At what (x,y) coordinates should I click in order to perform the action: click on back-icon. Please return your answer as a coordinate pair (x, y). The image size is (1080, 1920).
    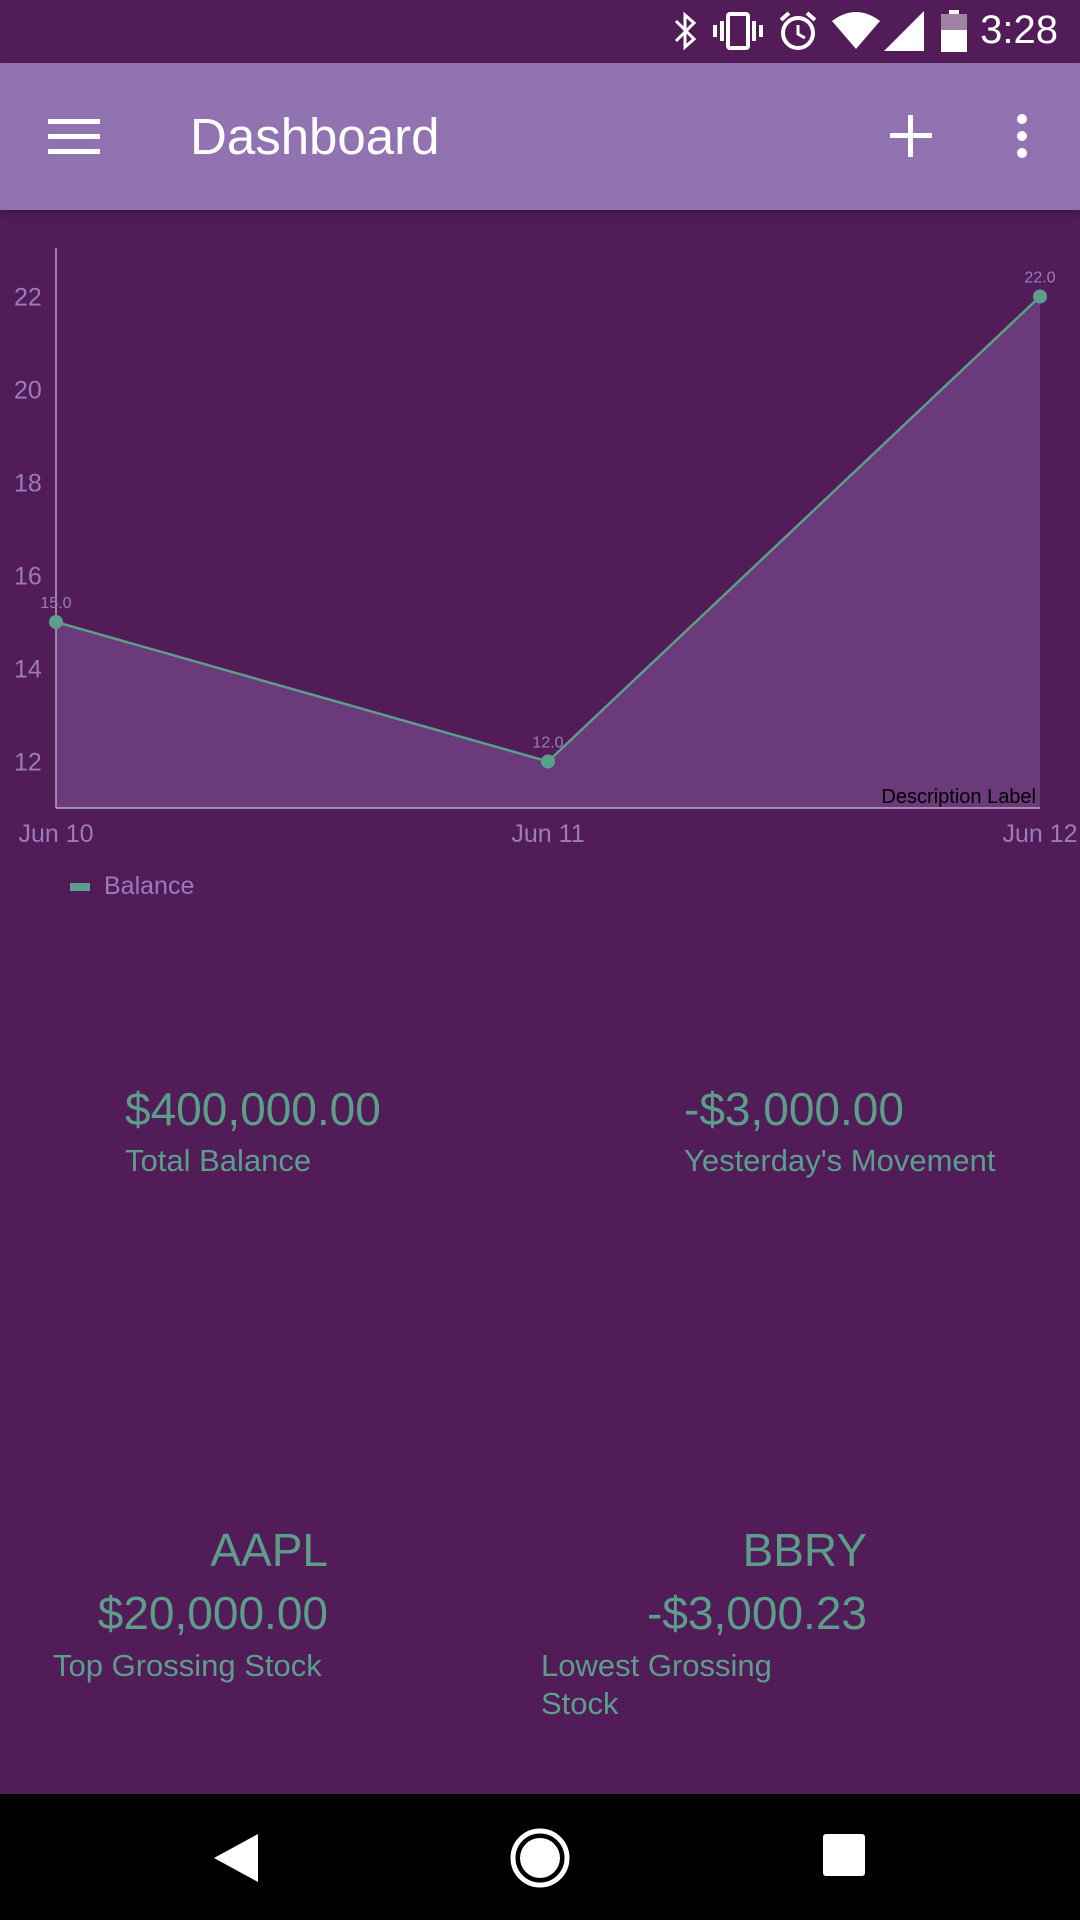
    Looking at the image, I should click on (236, 1858).